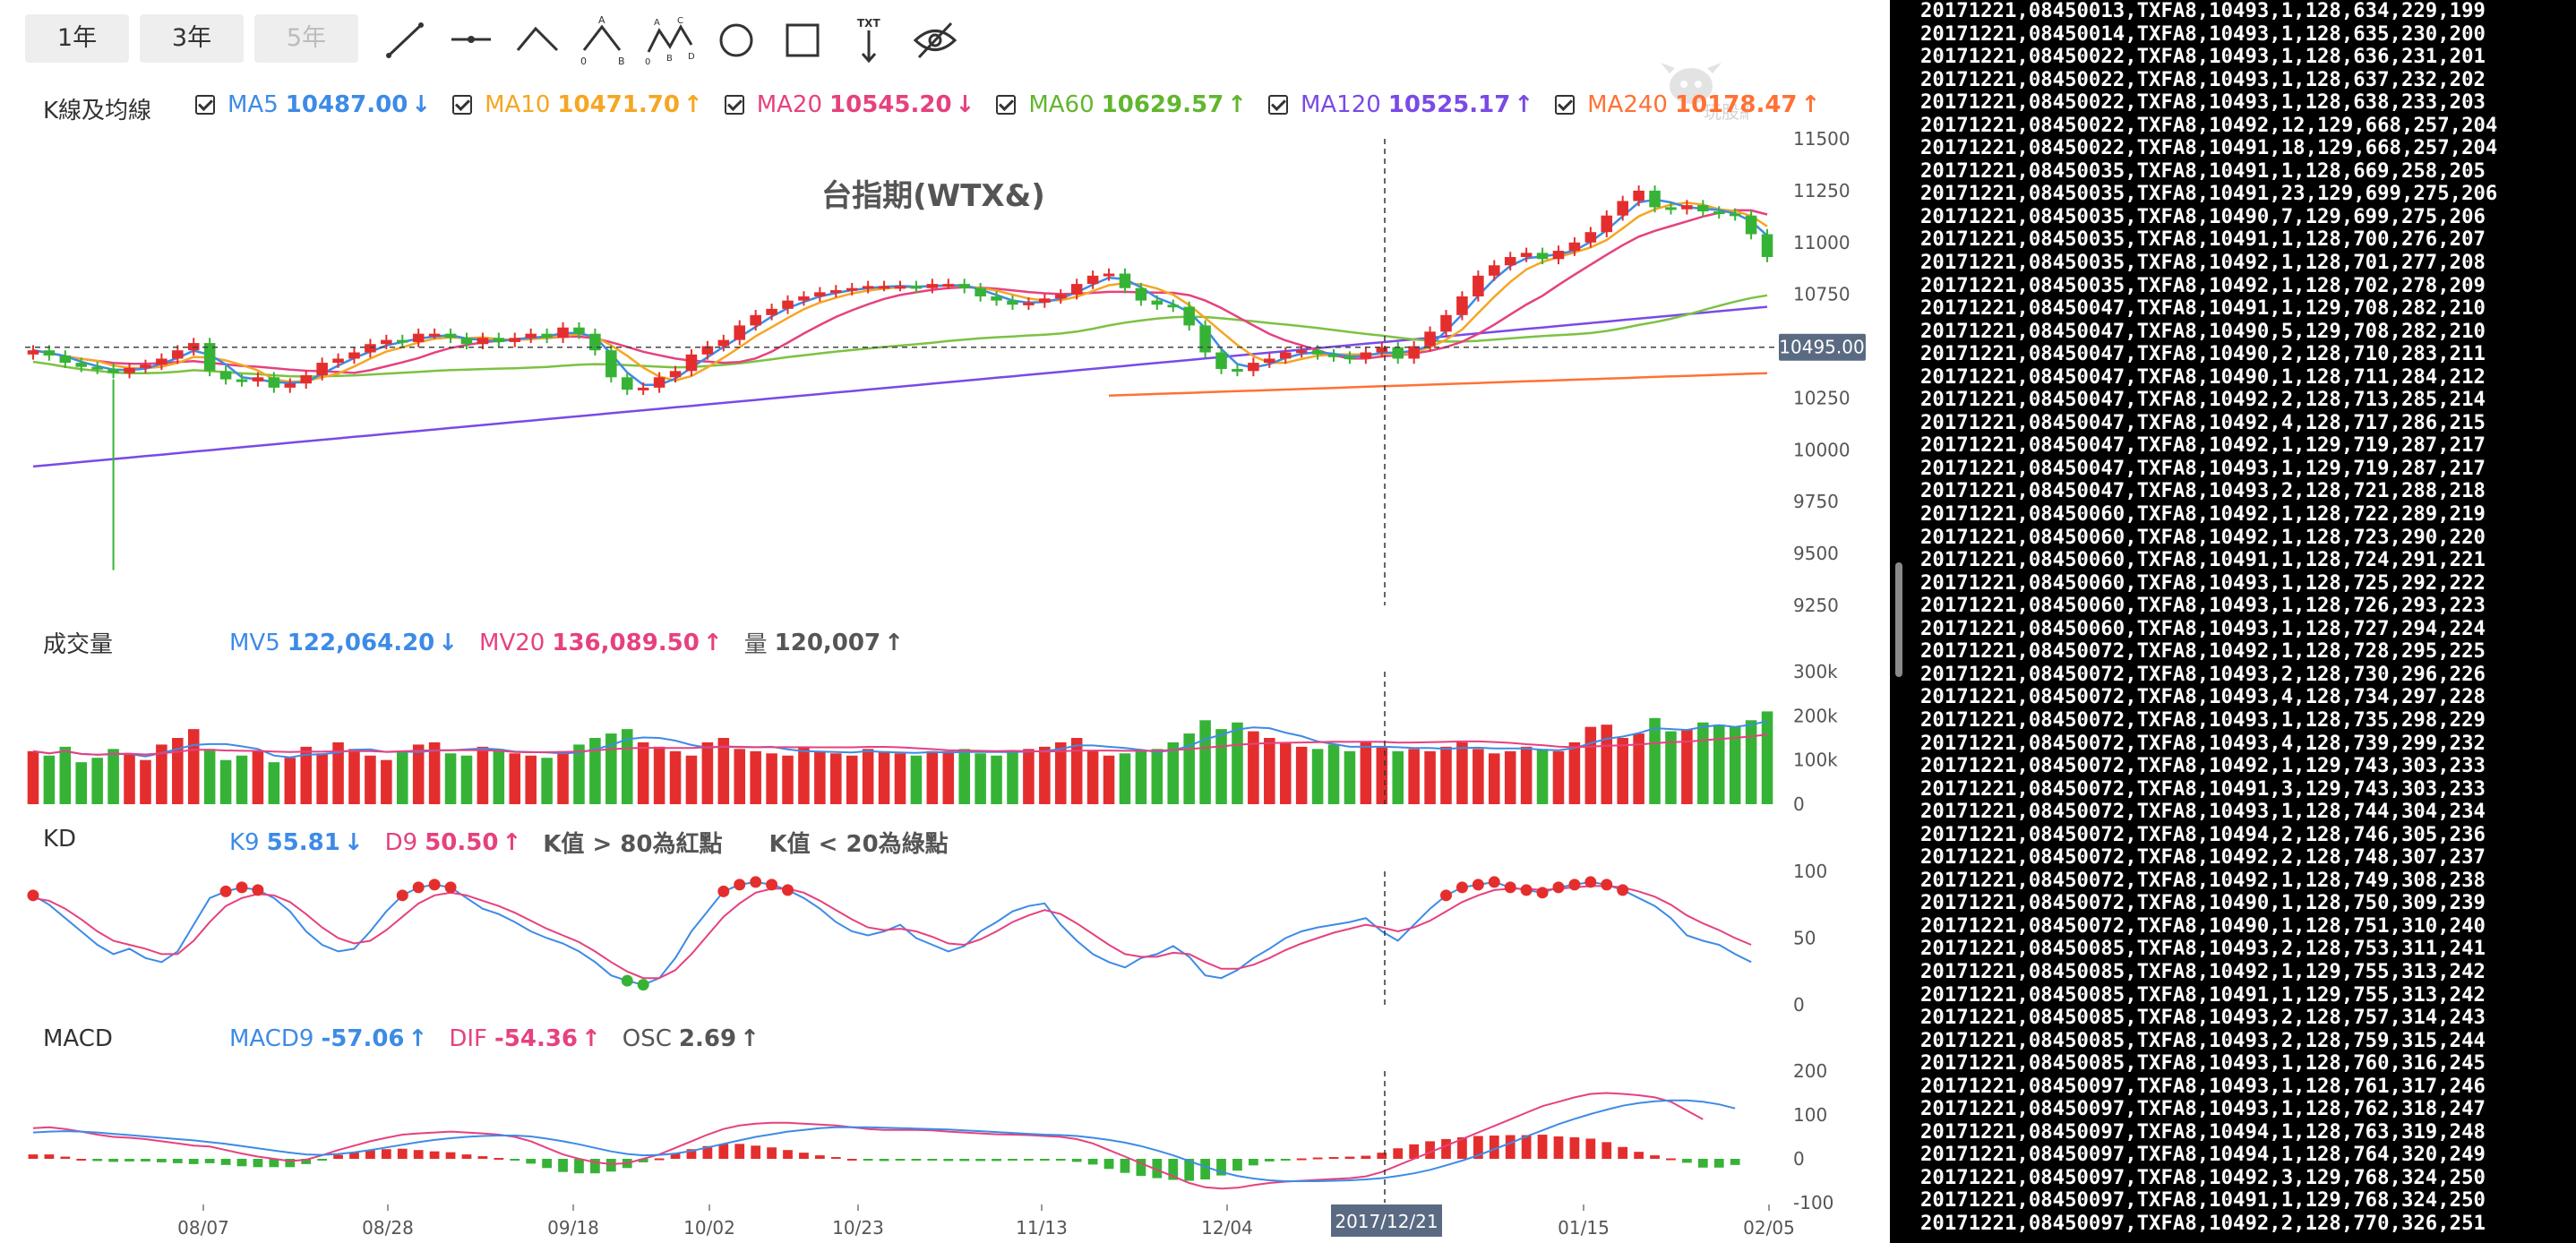 This screenshot has height=1243, width=2576. I want to click on abcd-pattern-tool-icon: A C 0 B D, so click(670, 40).